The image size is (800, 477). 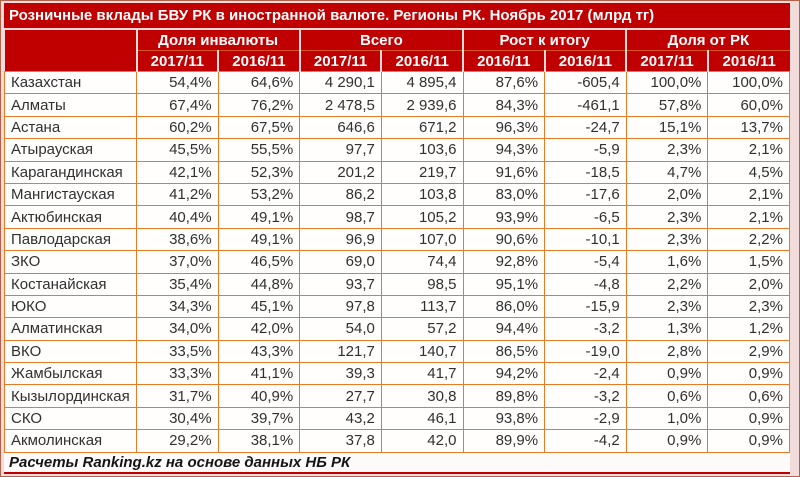 What do you see at coordinates (422, 127) in the screenshot?
I see `value-cell: 671,2` at bounding box center [422, 127].